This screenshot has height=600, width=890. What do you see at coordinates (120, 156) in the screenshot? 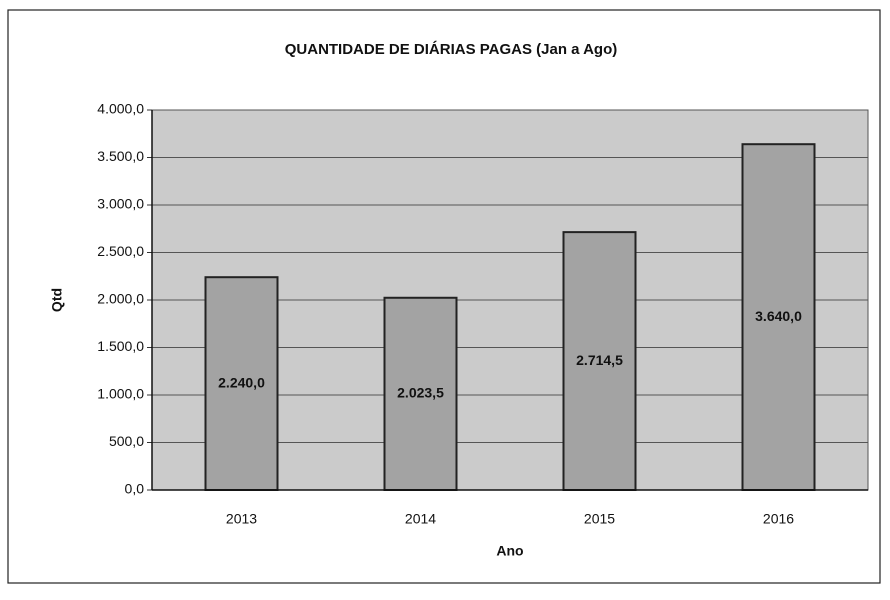
I see `y-tick-label: 3.500,0` at bounding box center [120, 156].